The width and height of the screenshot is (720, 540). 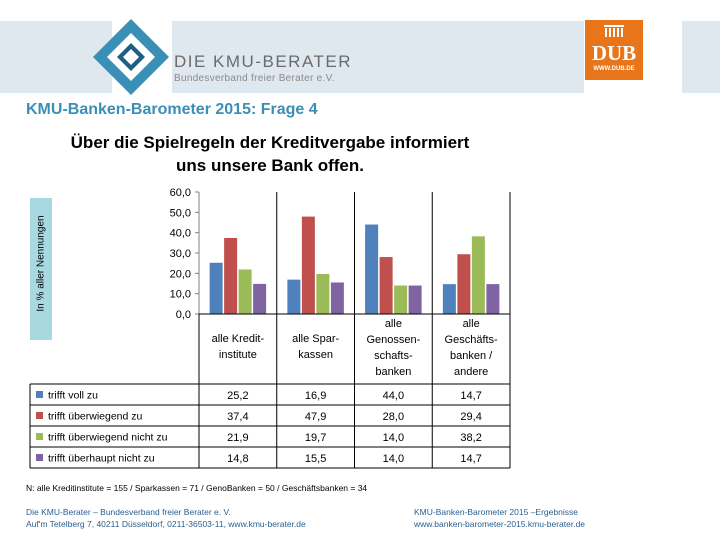 What do you see at coordinates (393, 417) in the screenshot?
I see `data-value: 28,0` at bounding box center [393, 417].